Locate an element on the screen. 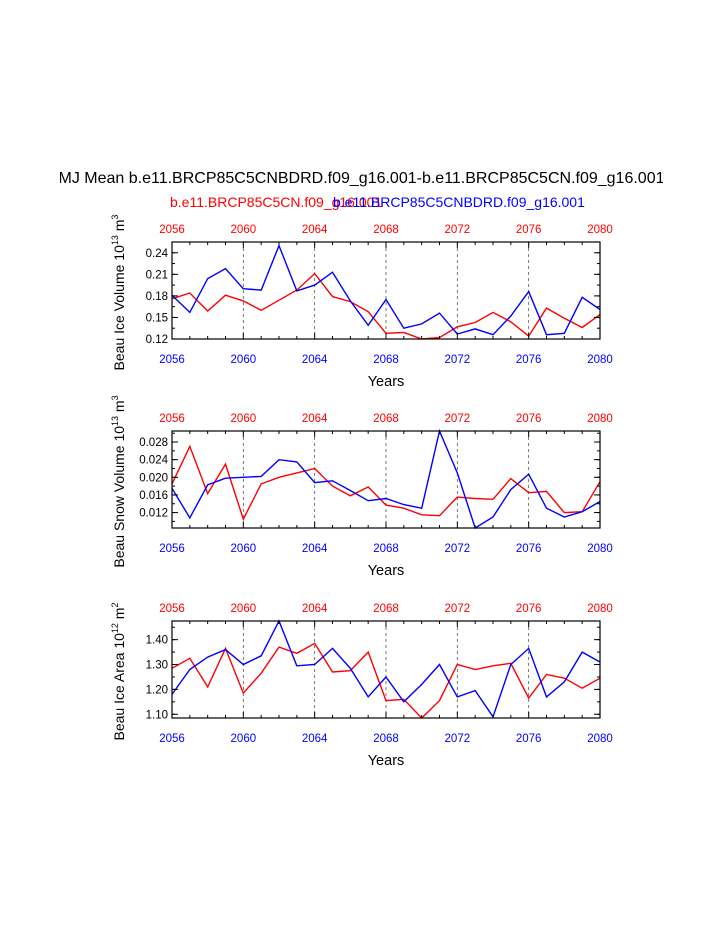 The image size is (723, 935). y-tick-label: 1.40 is located at coordinates (157, 641).